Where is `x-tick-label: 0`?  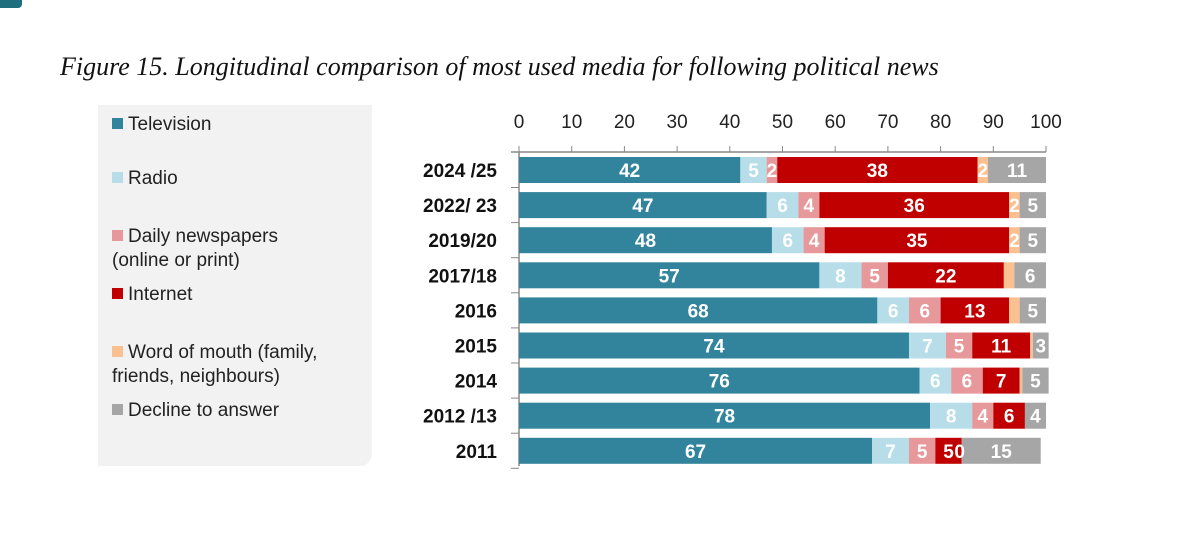 x-tick-label: 0 is located at coordinates (519, 122).